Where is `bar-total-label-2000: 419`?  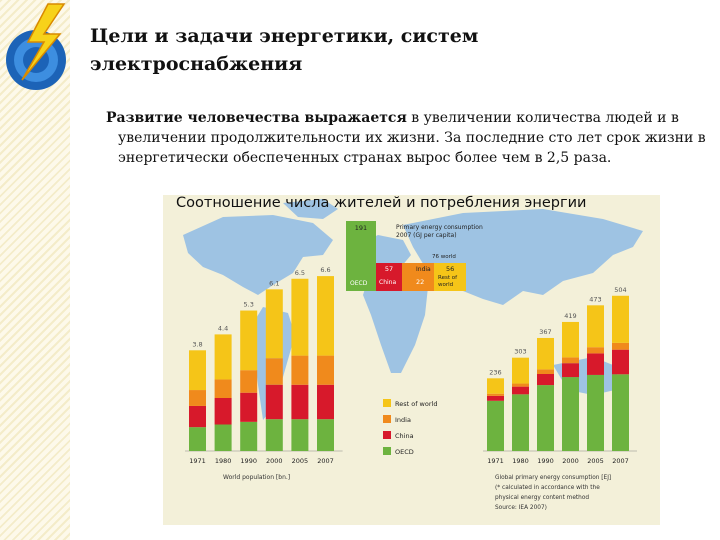
bar-total-label-2000: 419 is located at coordinates (570, 316).